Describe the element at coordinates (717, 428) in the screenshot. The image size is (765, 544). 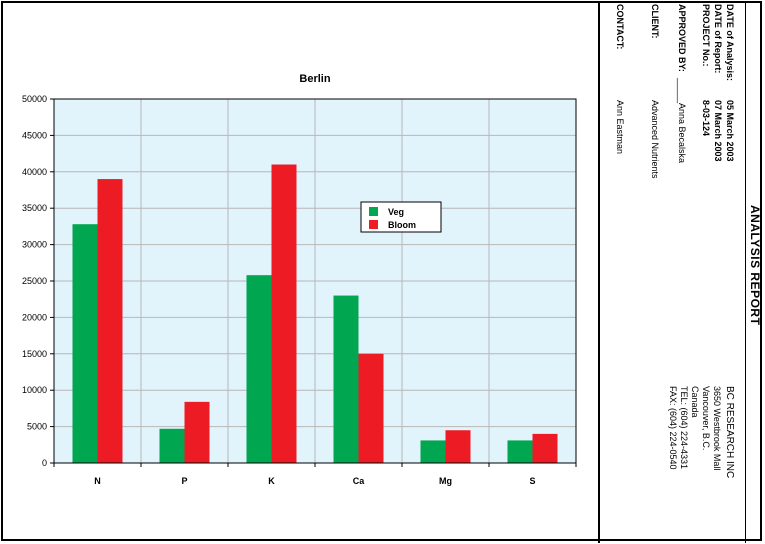
I see `company-address-1: 3650 Westbrook Mall` at that location.